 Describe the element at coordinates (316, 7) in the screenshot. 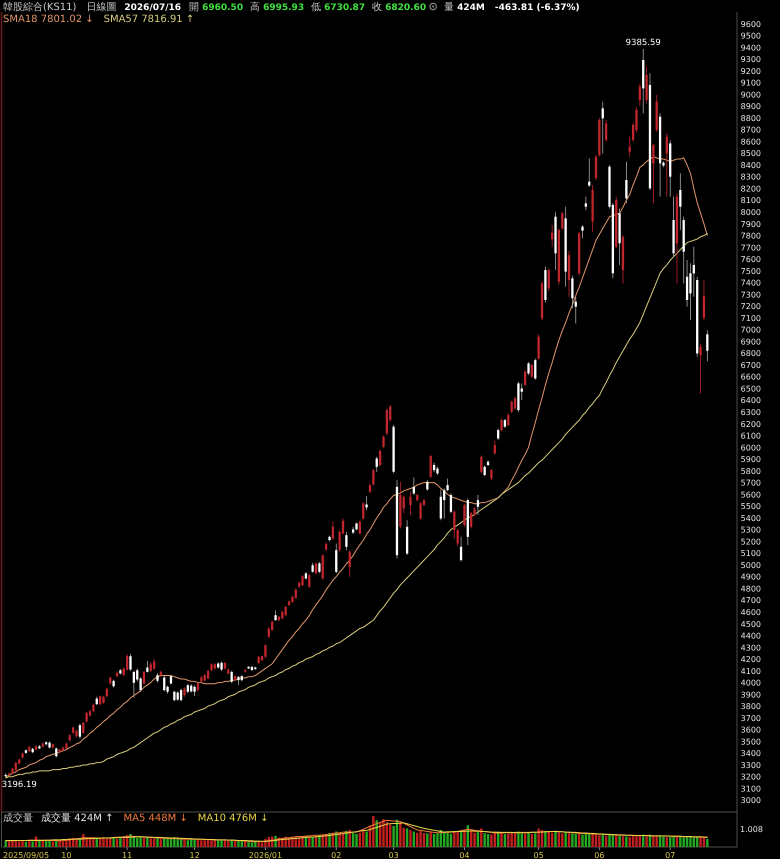

I see `annotation: 低` at that location.